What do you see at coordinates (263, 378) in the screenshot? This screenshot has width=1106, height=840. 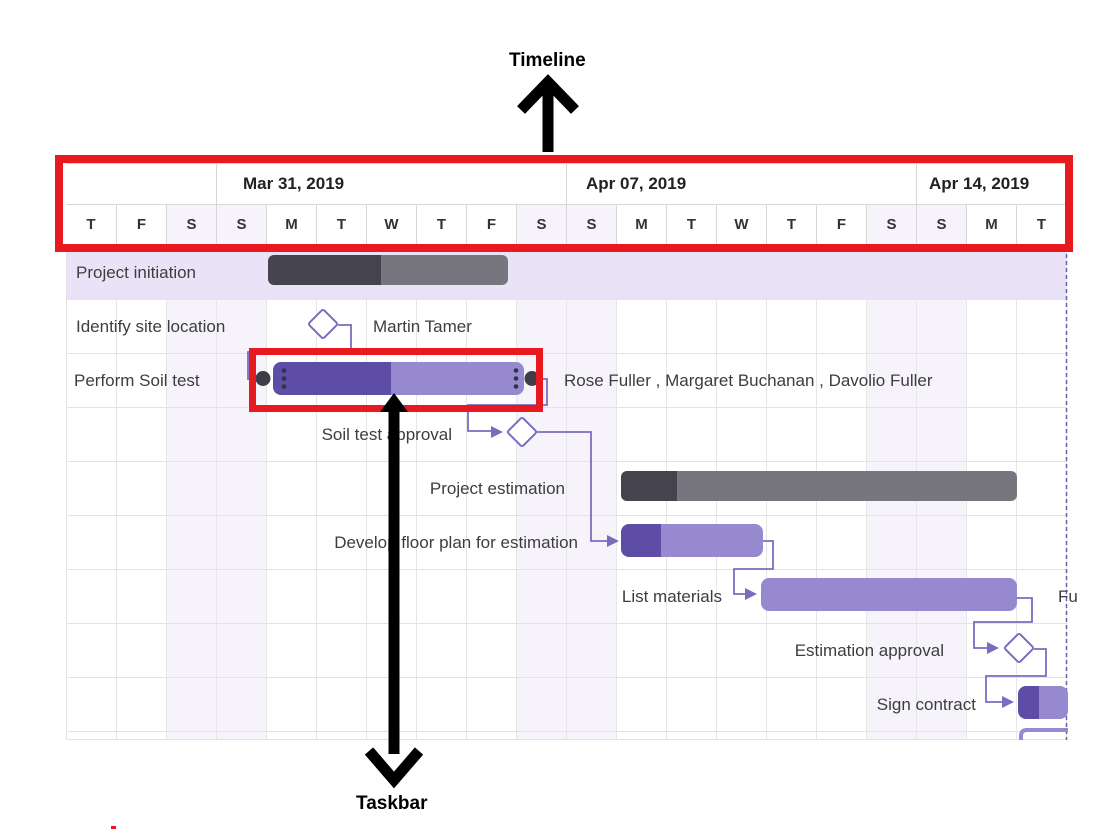 I see `connector-point-left` at bounding box center [263, 378].